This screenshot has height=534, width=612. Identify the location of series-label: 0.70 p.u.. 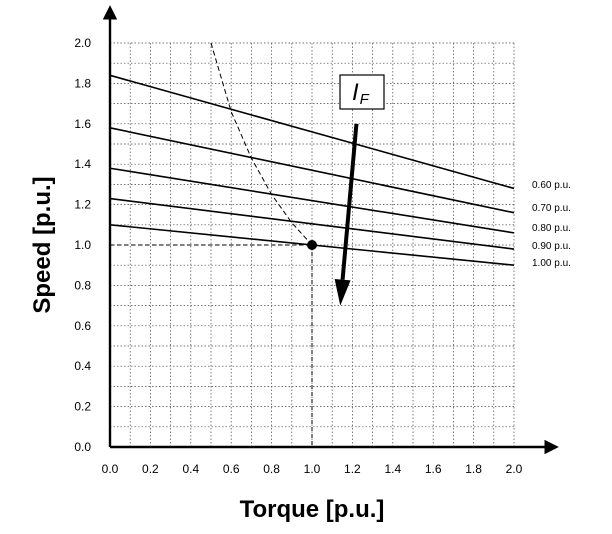
(551, 208).